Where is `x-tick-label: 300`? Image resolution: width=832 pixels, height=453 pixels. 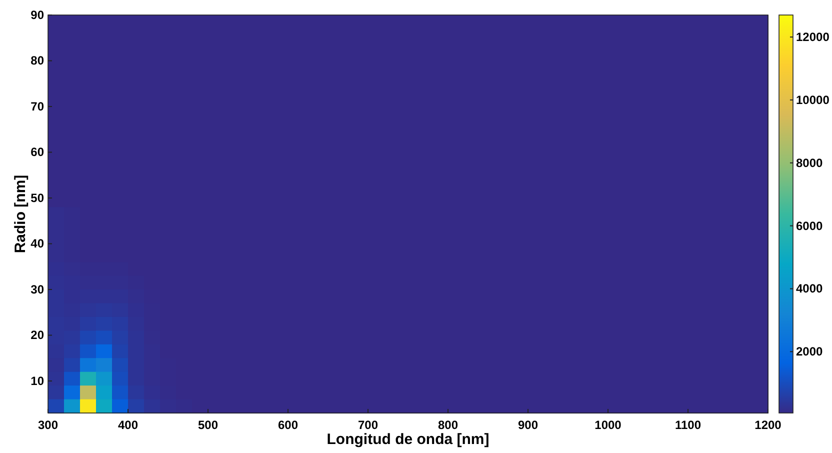
x-tick-label: 300 is located at coordinates (48, 425).